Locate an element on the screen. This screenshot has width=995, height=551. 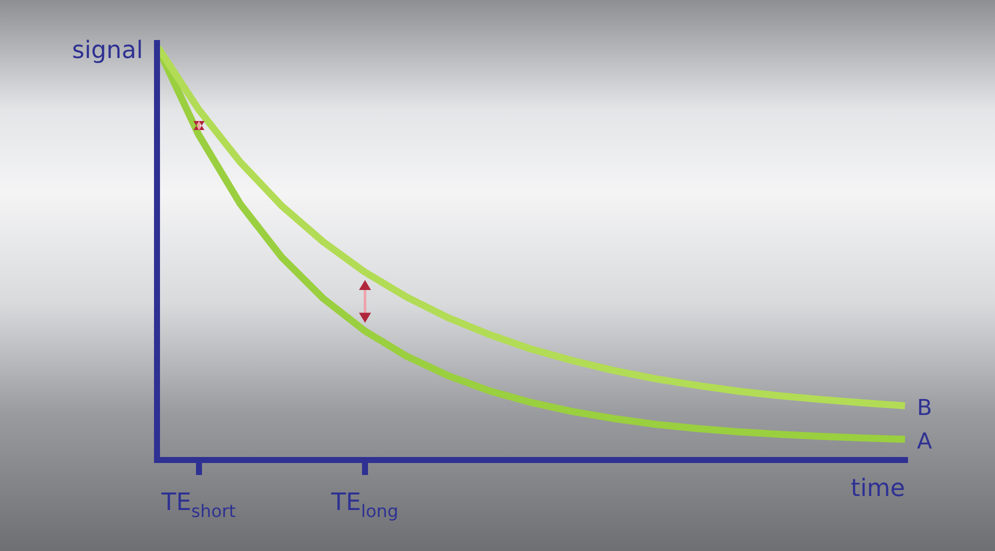
series-label: B is located at coordinates (924, 408).